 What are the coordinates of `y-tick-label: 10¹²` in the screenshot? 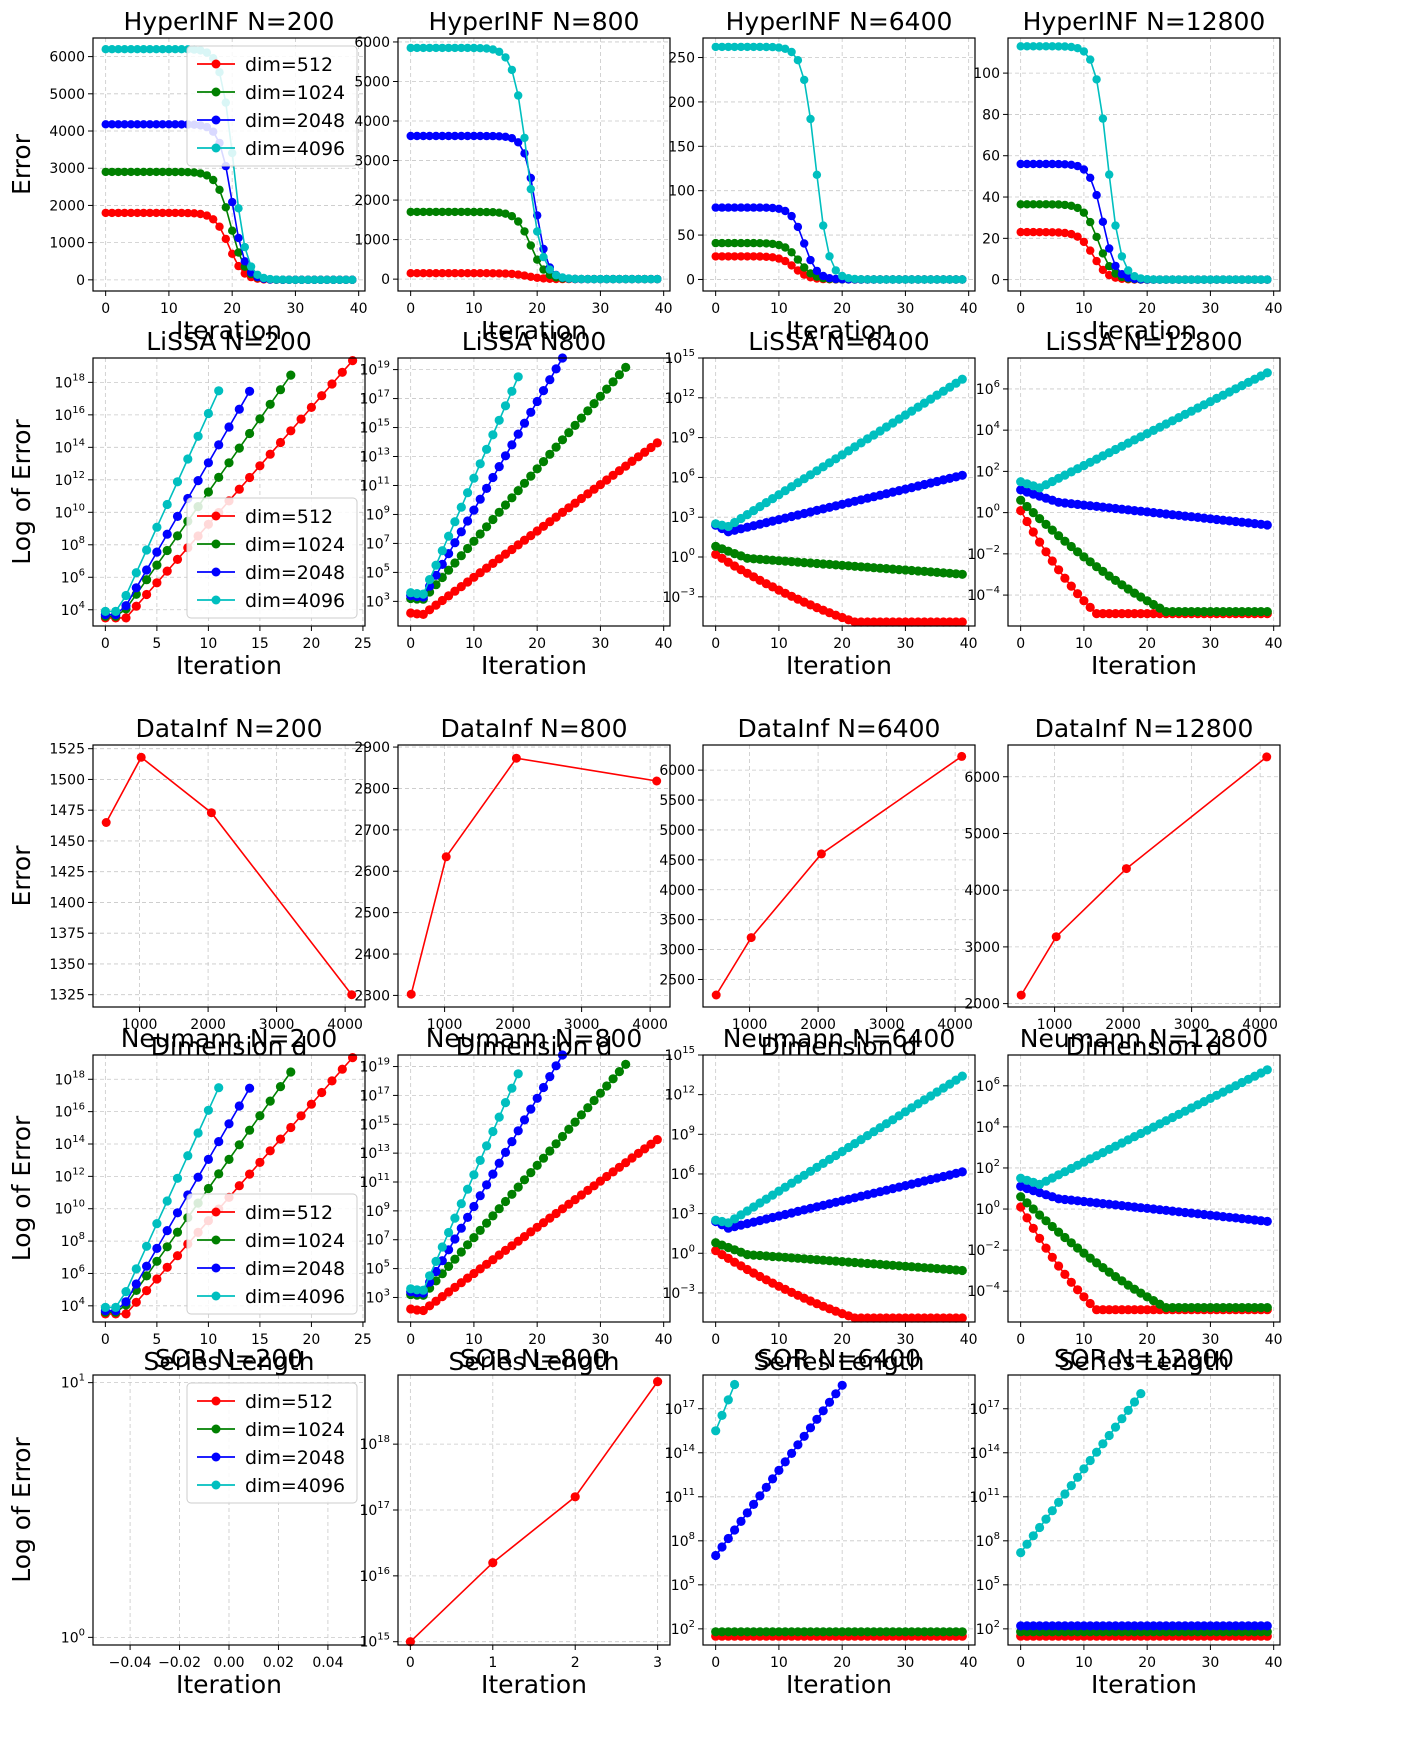 It's located at (679, 1094).